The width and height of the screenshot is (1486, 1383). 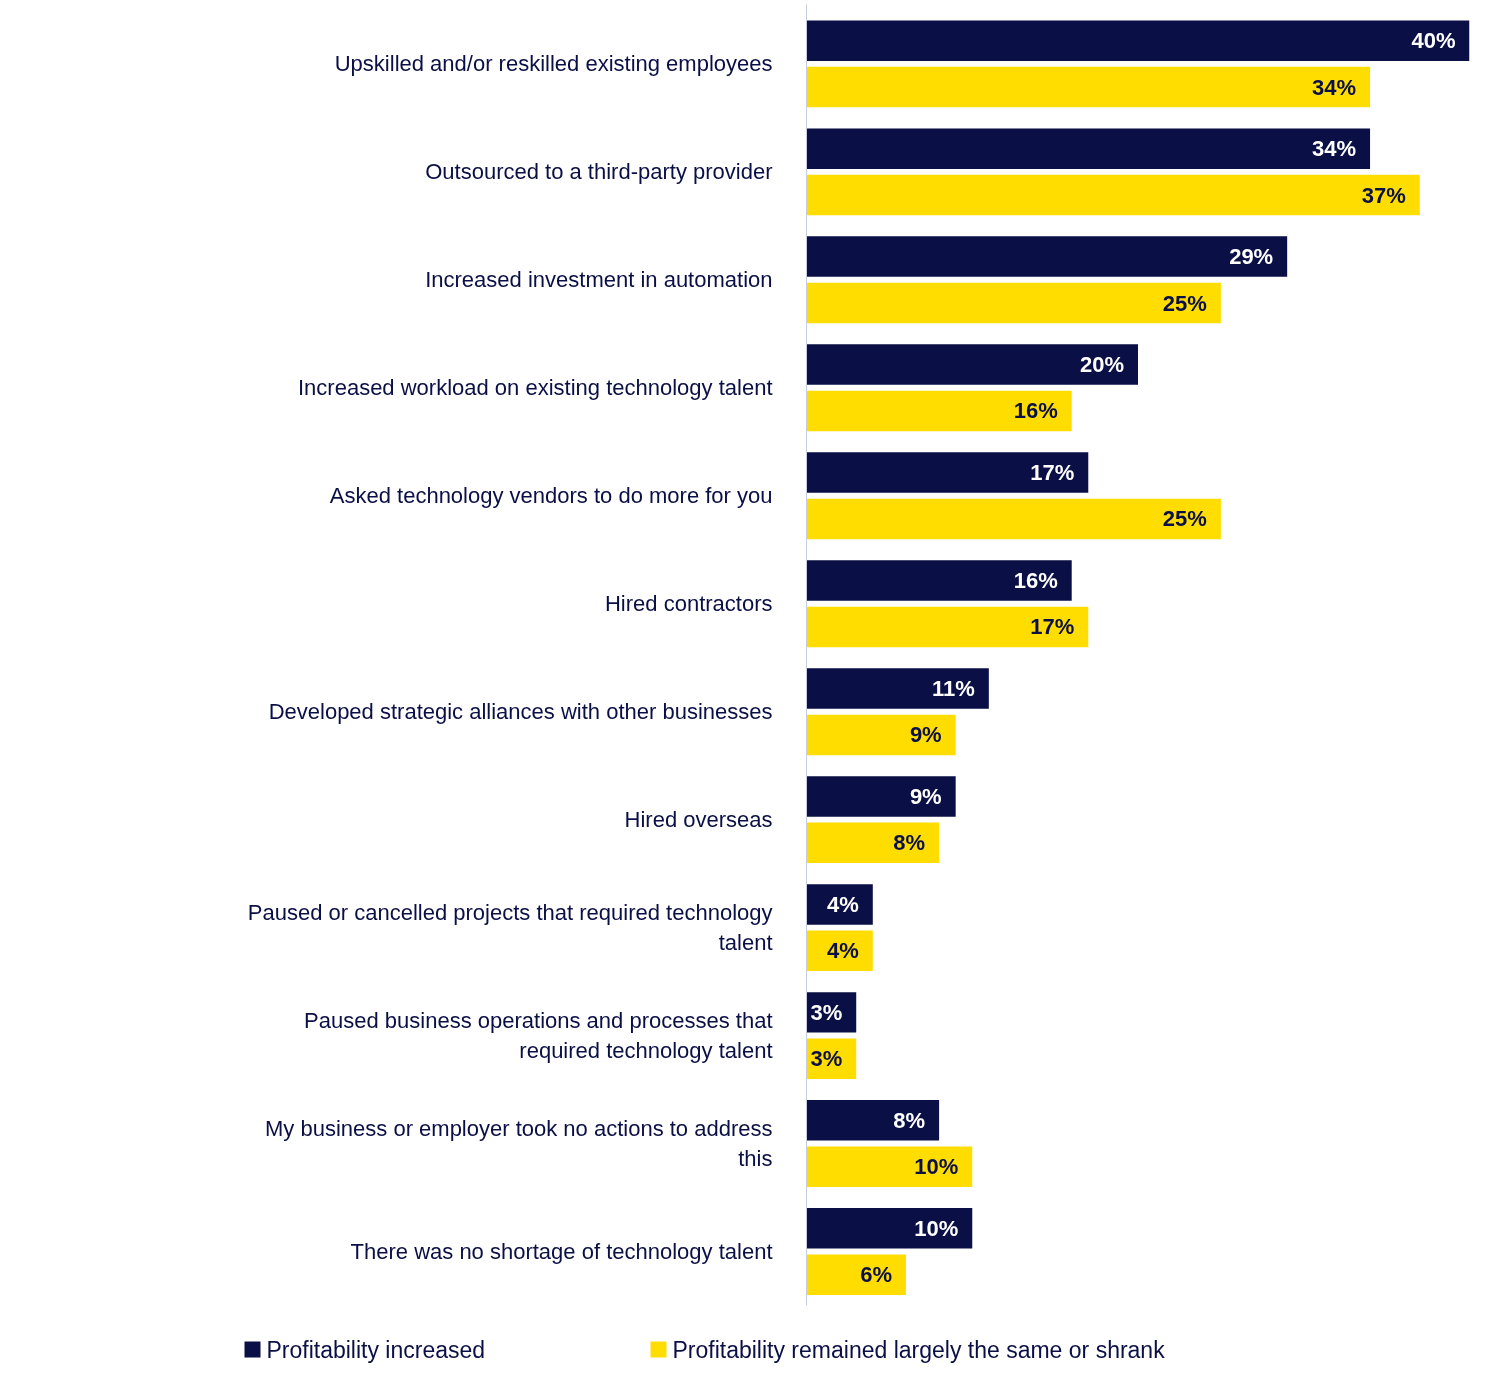 What do you see at coordinates (599, 172) in the screenshot?
I see `y-tick-label: Outsourced to a third-party provider` at bounding box center [599, 172].